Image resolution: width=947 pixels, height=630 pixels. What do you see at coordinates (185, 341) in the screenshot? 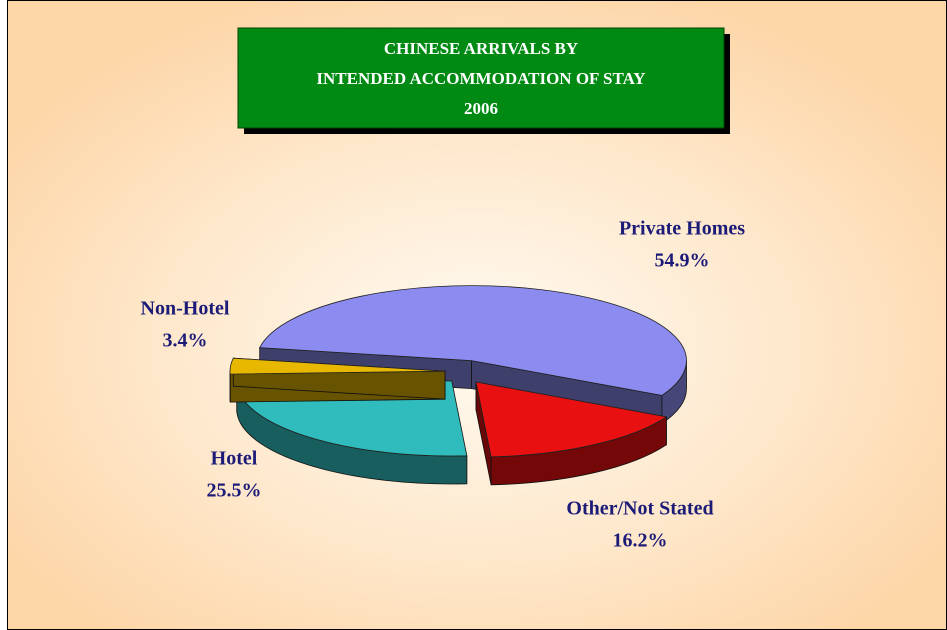
I see `slice-value-label: 3.4%` at bounding box center [185, 341].